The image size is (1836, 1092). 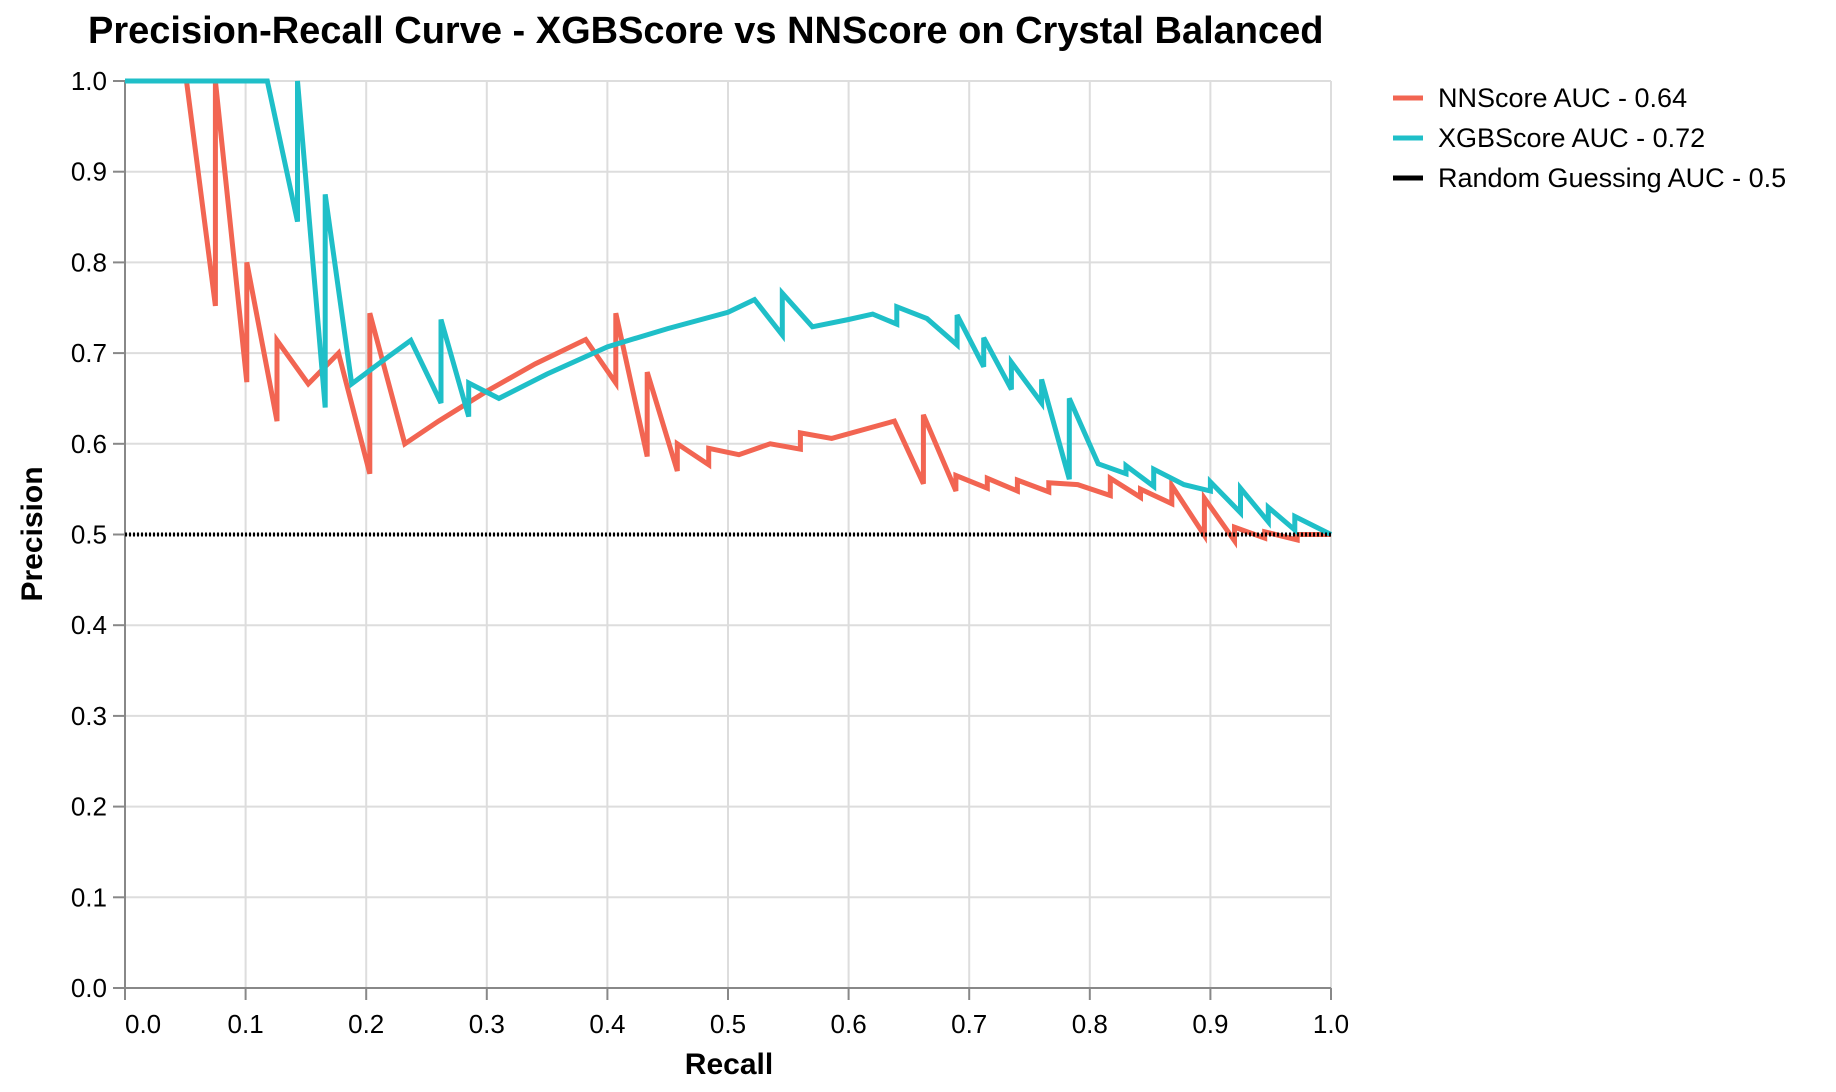 I want to click on y-tick-label: 0.5, so click(x=89, y=535).